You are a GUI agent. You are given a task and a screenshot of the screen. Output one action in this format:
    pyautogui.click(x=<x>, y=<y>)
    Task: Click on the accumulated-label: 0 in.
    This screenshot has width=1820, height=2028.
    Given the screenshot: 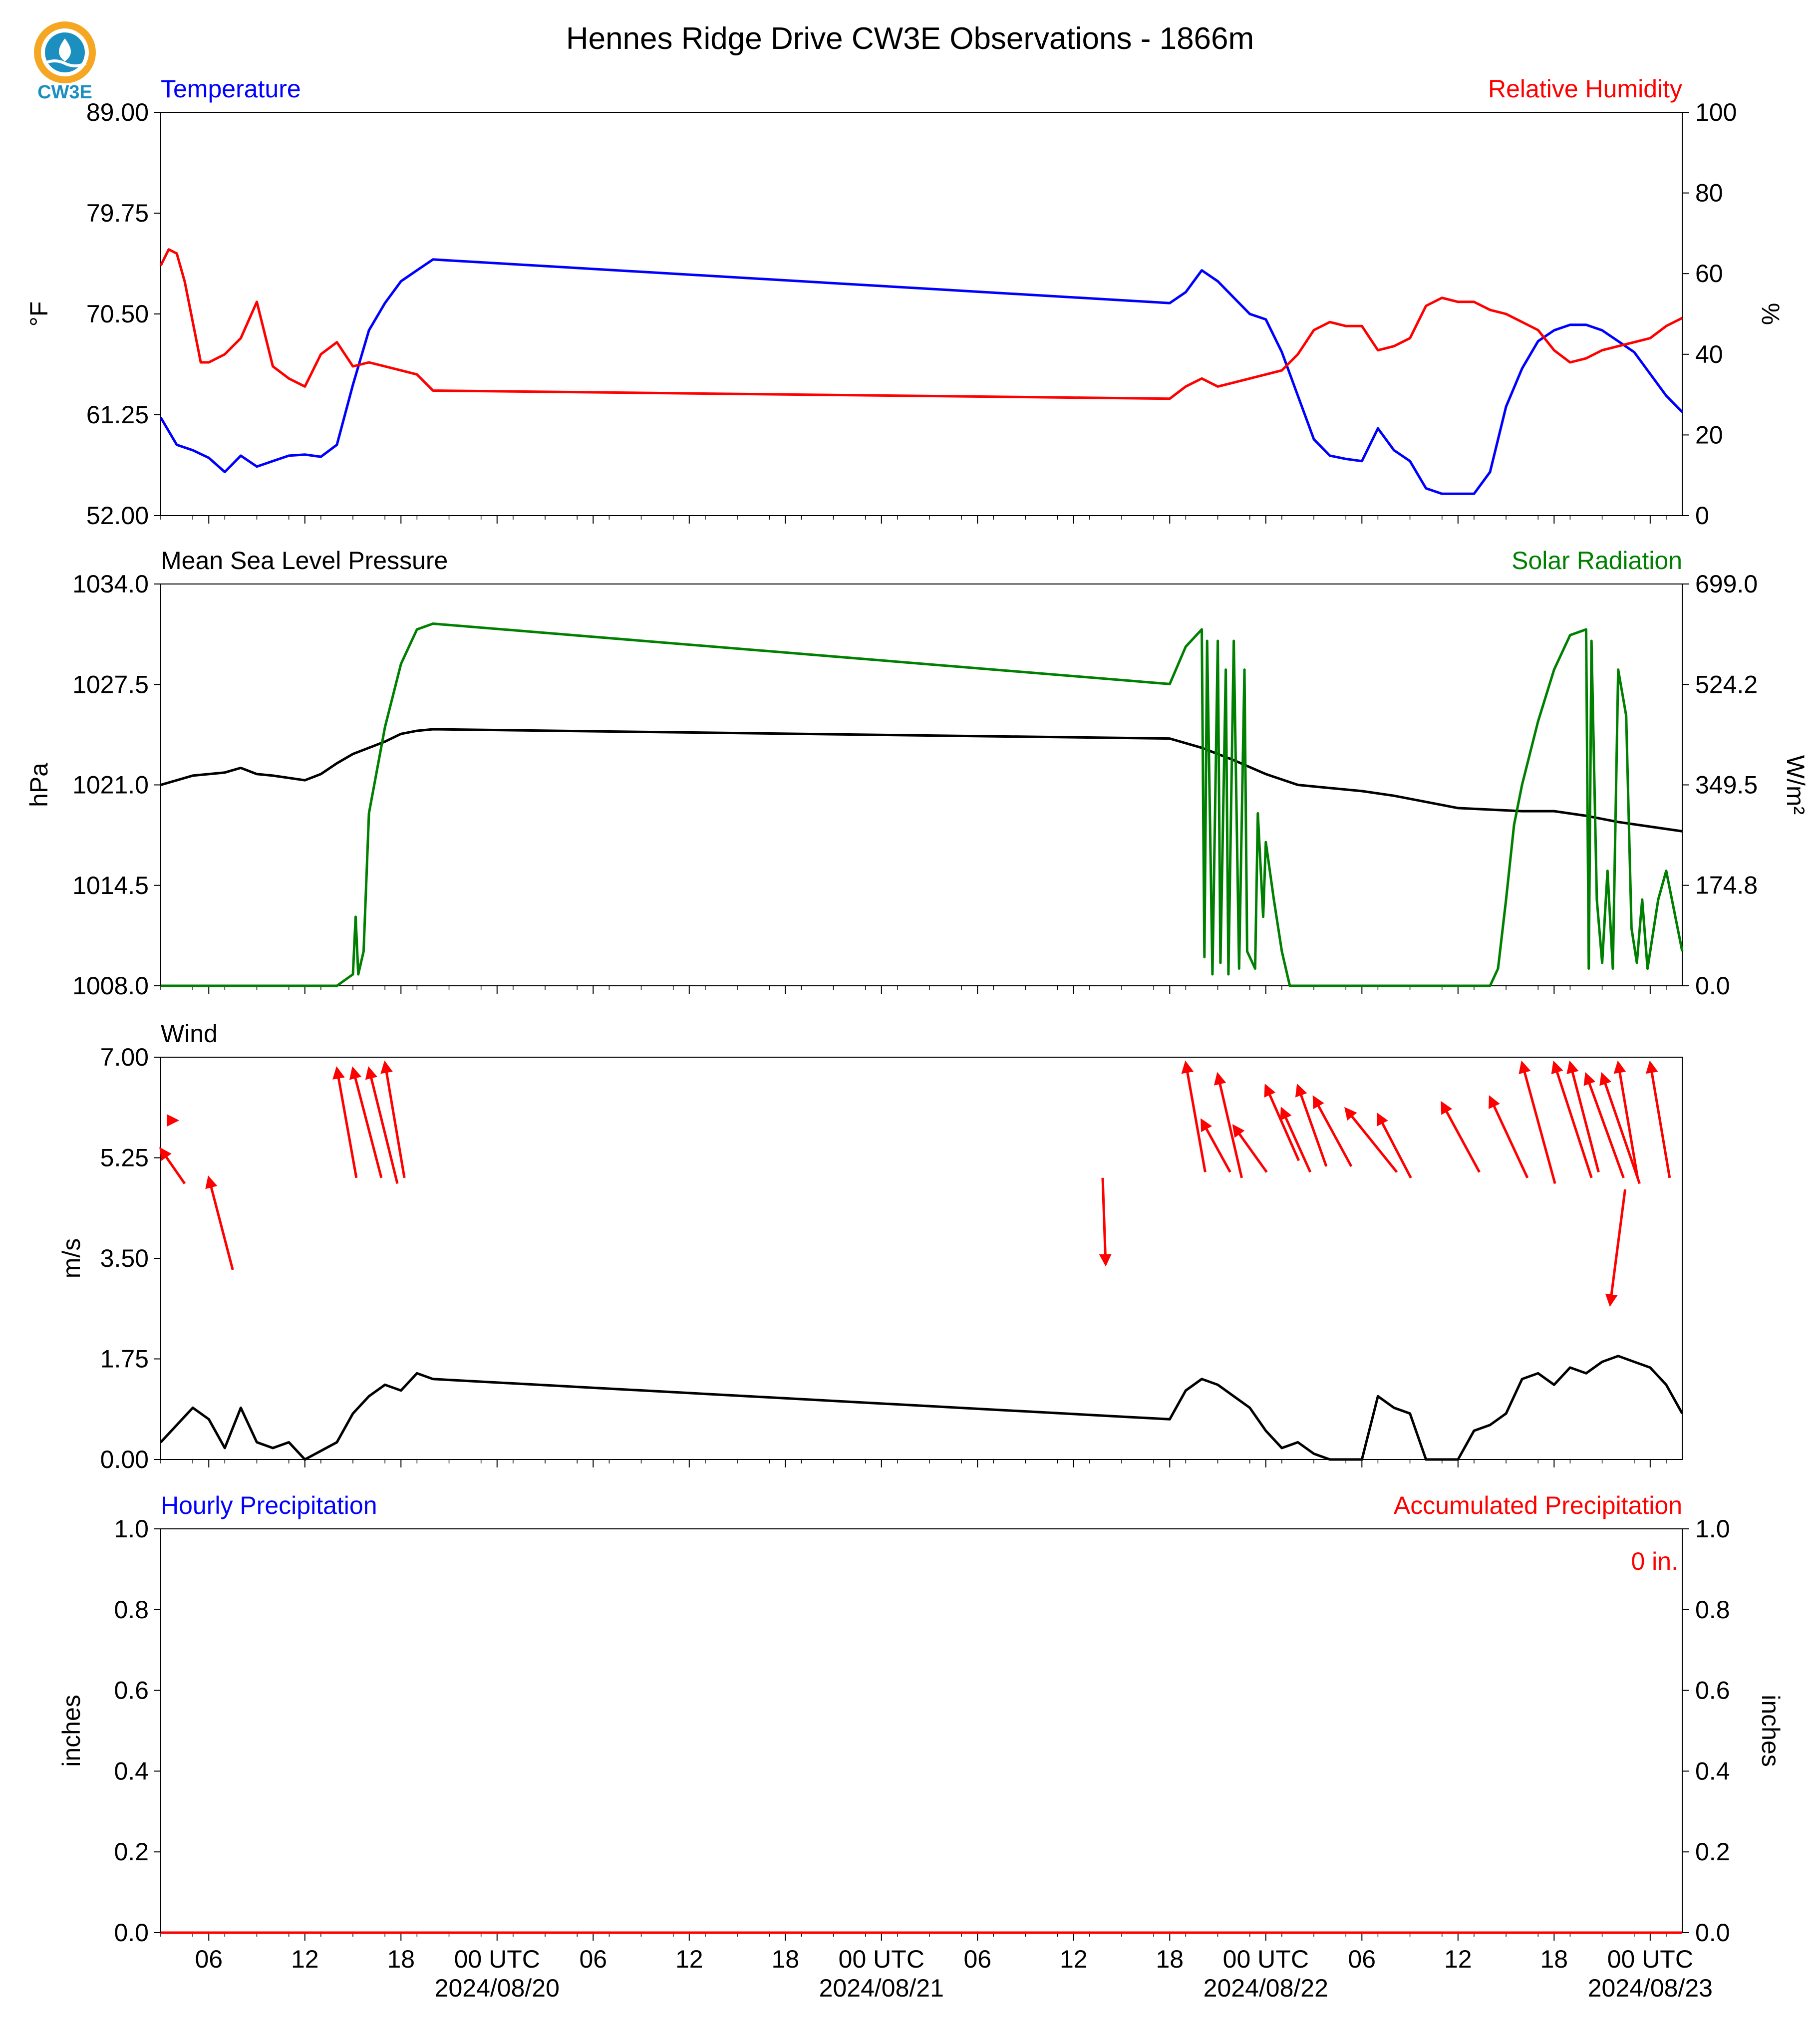 What is the action you would take?
    pyautogui.click(x=1654, y=1561)
    